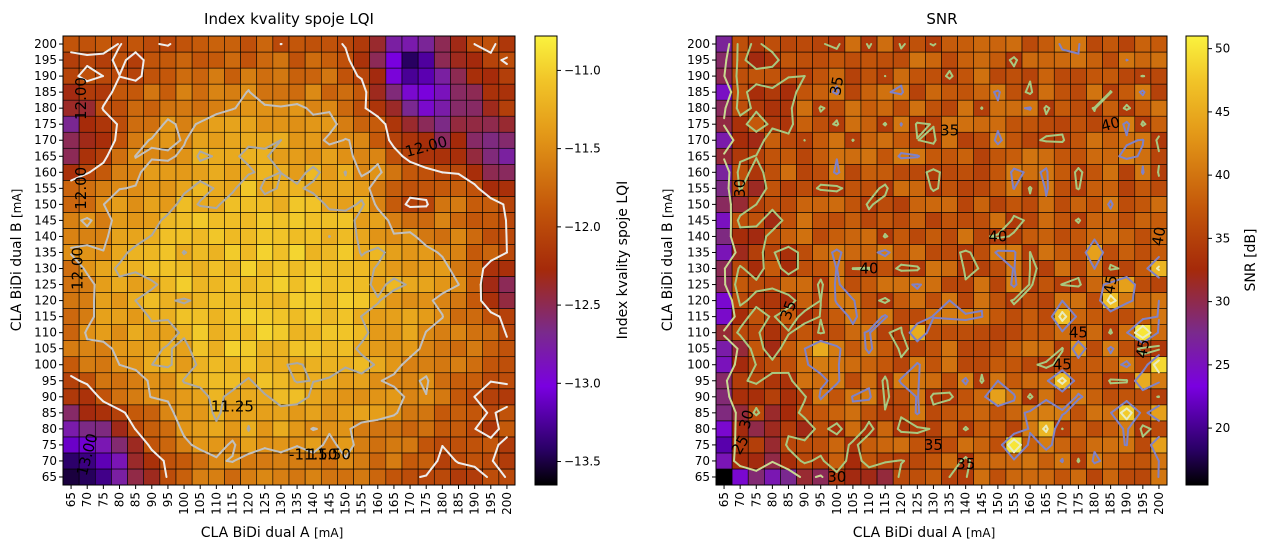  Describe the element at coordinates (698, 317) in the screenshot. I see `y-tick-label: 115` at that location.